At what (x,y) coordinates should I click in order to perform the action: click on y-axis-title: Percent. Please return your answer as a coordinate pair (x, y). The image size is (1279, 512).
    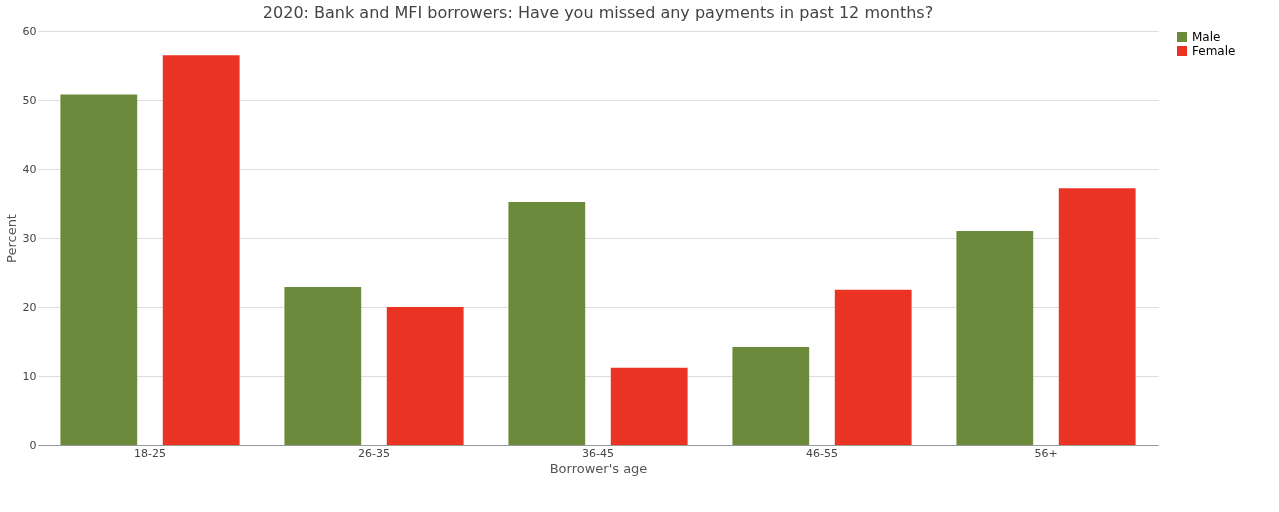
    Looking at the image, I should click on (11, 238).